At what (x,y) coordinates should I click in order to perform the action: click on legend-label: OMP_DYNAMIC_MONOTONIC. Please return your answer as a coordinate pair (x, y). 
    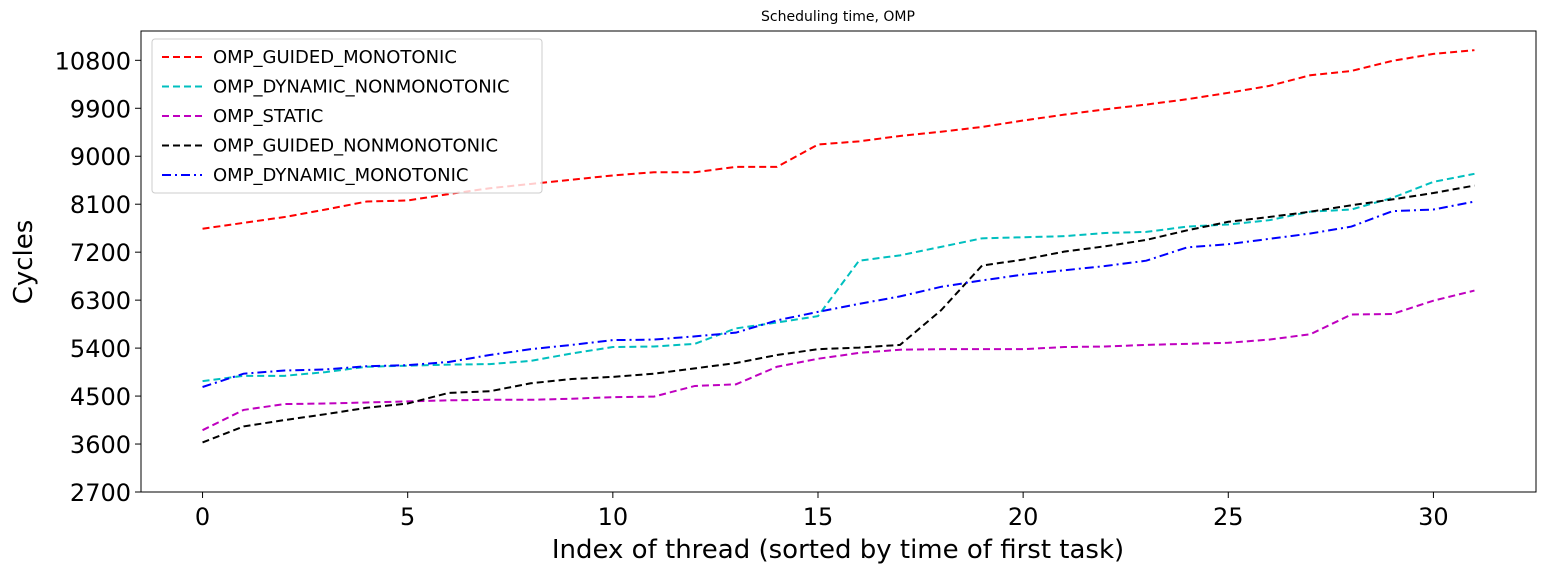
    Looking at the image, I should click on (340, 175).